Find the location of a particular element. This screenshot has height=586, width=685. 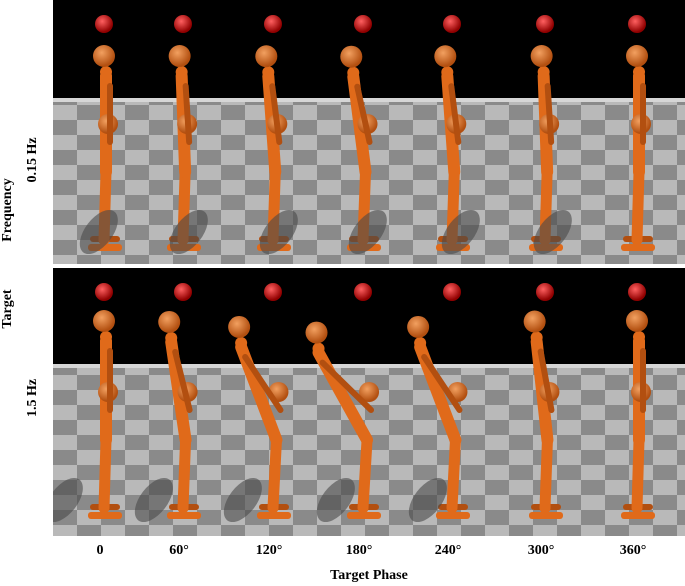

column-label-4: 240° is located at coordinates (448, 550).